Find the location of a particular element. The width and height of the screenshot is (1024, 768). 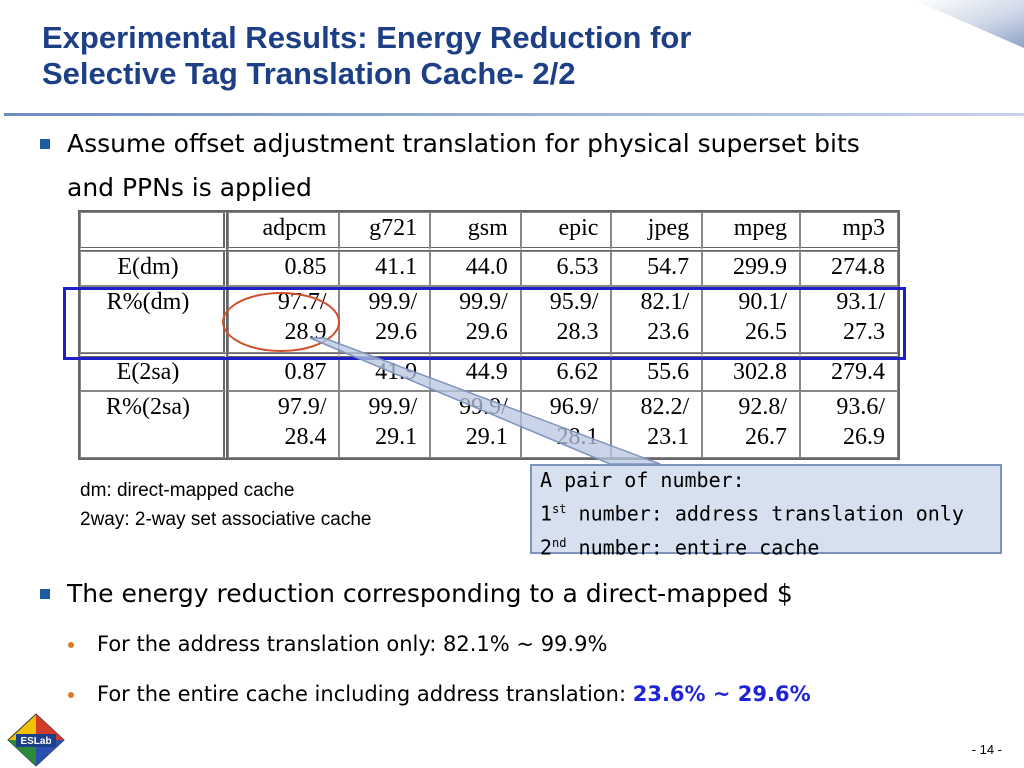

column-header: adpcm is located at coordinates (284, 231).